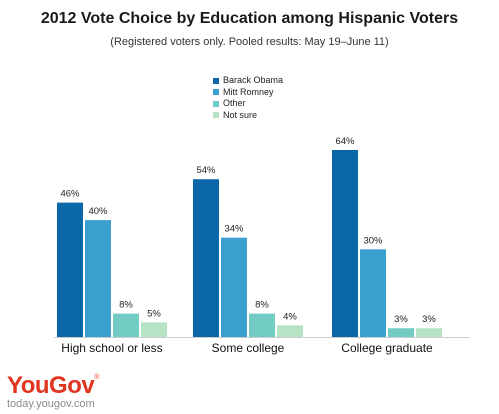 Image resolution: width=499 pixels, height=414 pixels. Describe the element at coordinates (248, 348) in the screenshot. I see `category-label: Some college` at that location.